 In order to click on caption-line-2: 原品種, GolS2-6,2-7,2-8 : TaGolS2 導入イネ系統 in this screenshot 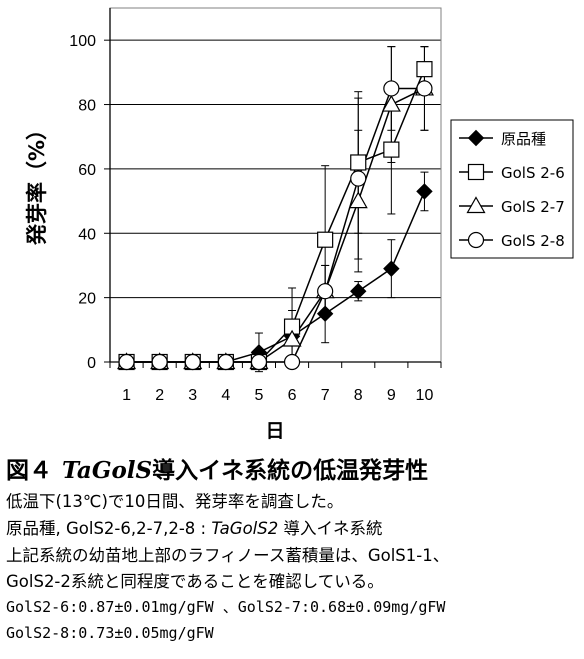, I will do `click(194, 527)`.